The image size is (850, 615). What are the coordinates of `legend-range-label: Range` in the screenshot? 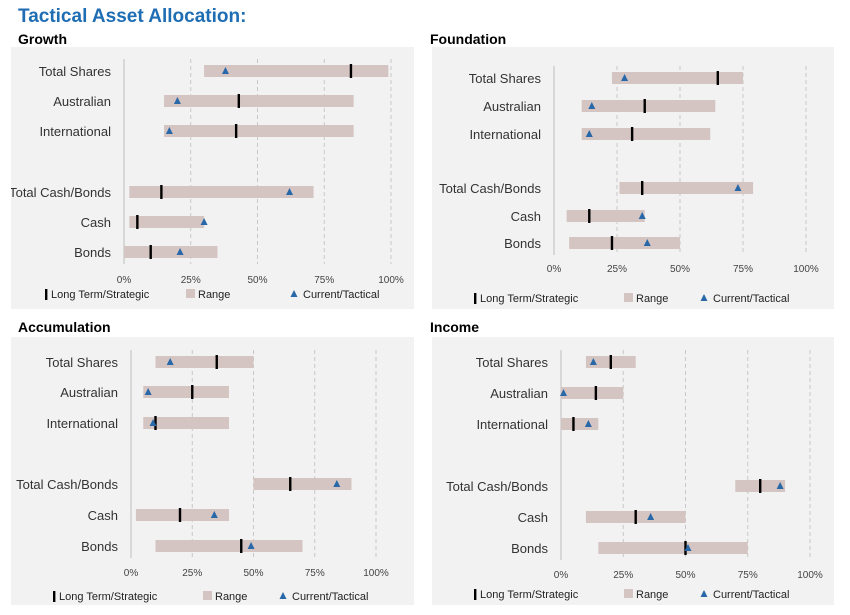 It's located at (652, 299).